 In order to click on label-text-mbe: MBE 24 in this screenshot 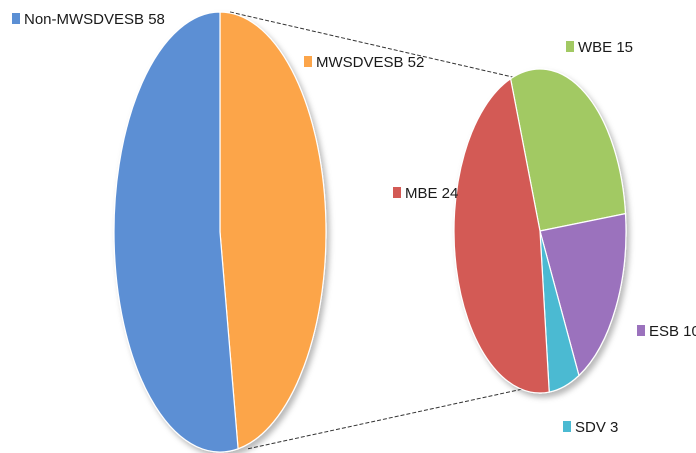, I will do `click(431, 193)`.